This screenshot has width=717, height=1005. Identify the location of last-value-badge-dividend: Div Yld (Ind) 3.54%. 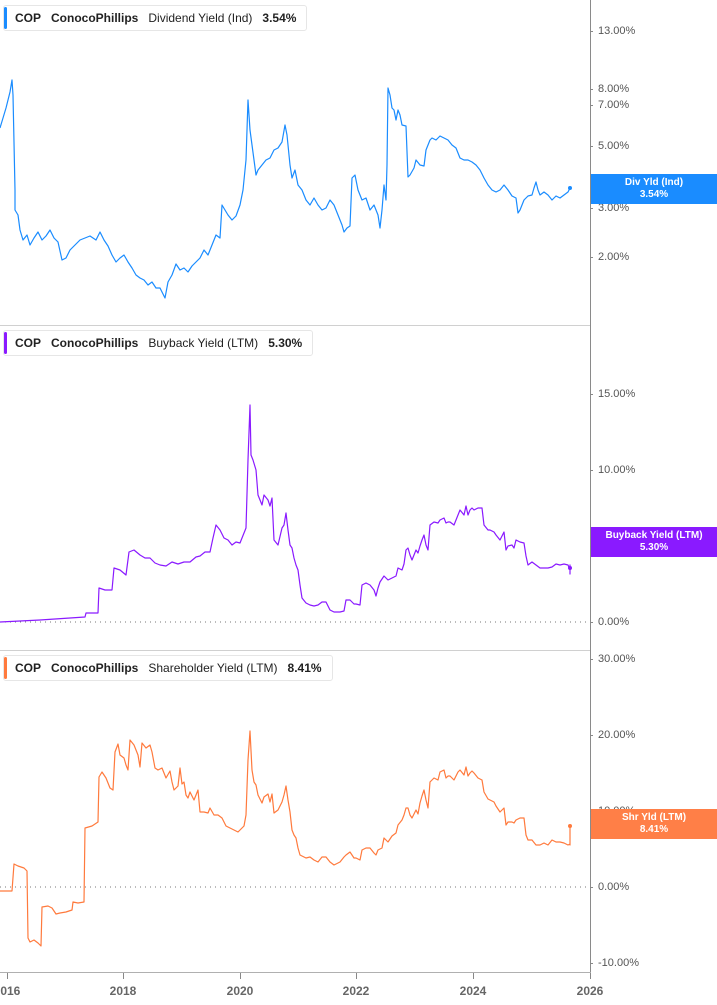
(654, 189).